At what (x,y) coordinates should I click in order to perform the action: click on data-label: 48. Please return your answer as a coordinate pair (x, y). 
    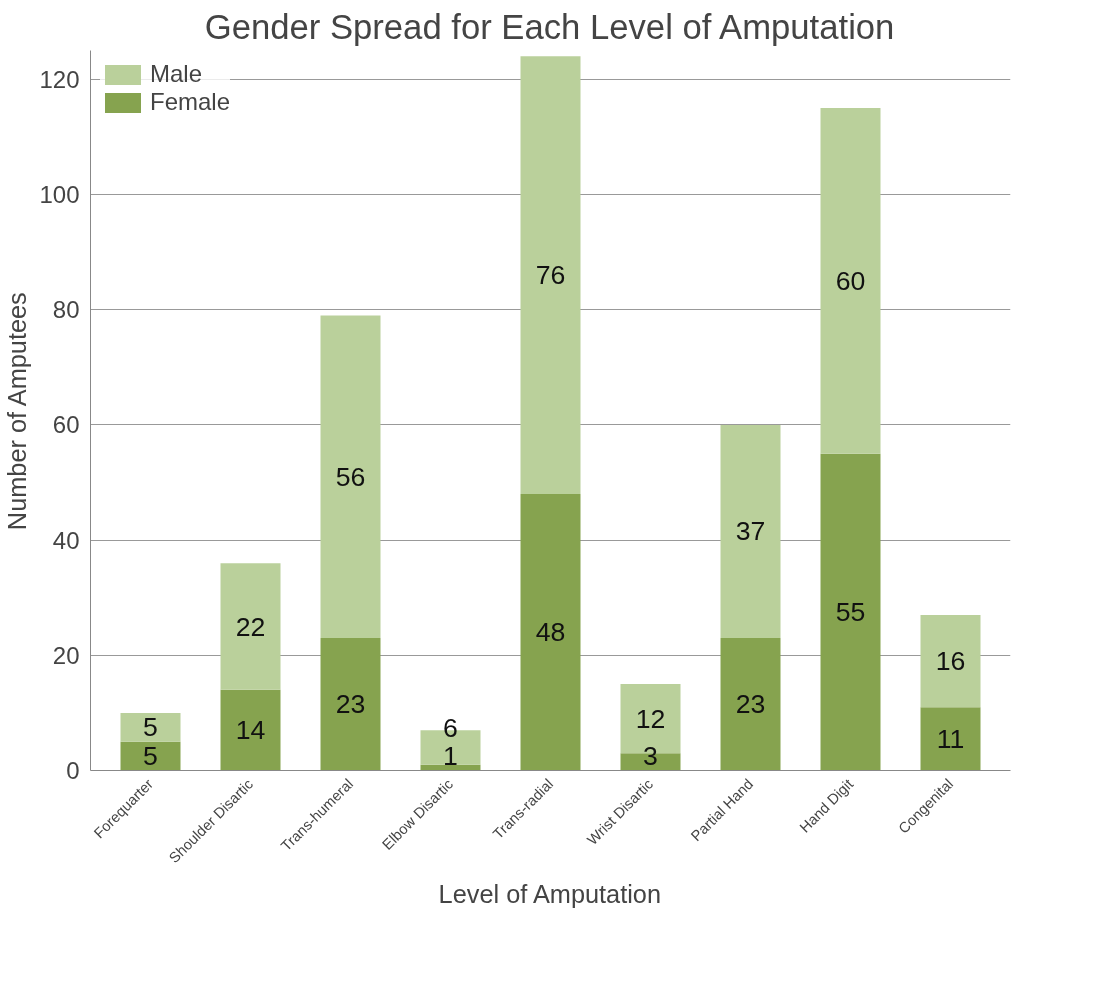
    Looking at the image, I should click on (550, 632).